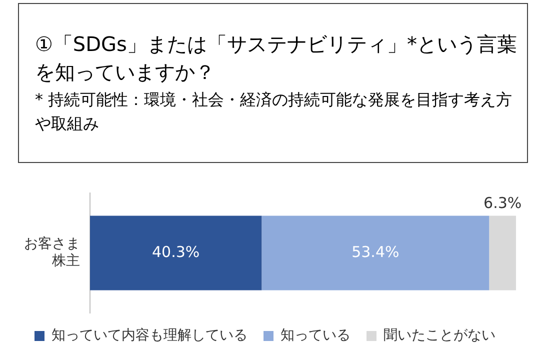  What do you see at coordinates (503, 203) in the screenshot?
I see `data-label: 6.3%` at bounding box center [503, 203].